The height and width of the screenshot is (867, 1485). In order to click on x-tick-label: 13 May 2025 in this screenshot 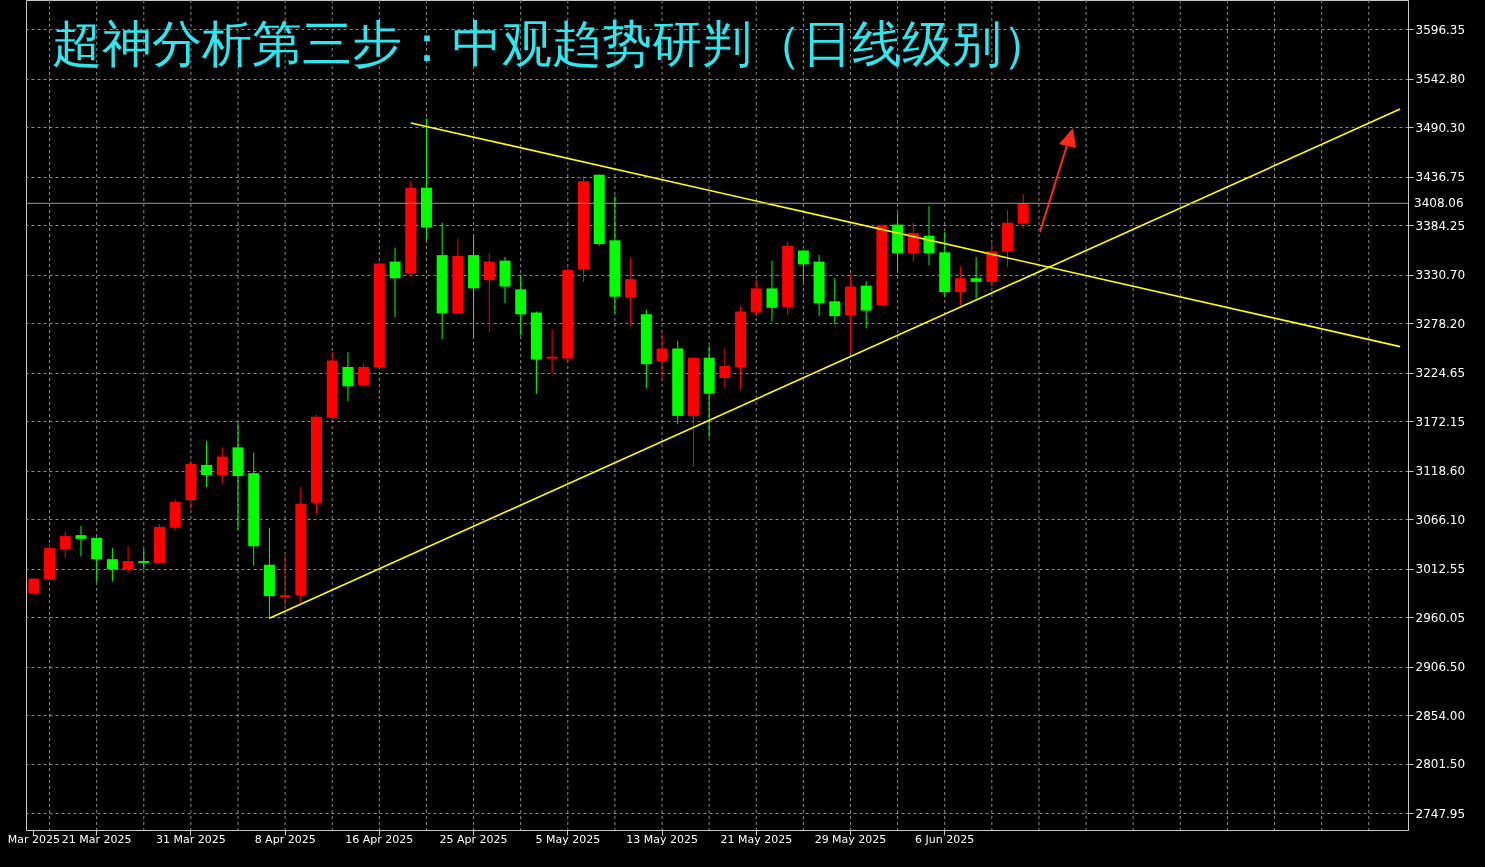, I will do `click(662, 839)`.